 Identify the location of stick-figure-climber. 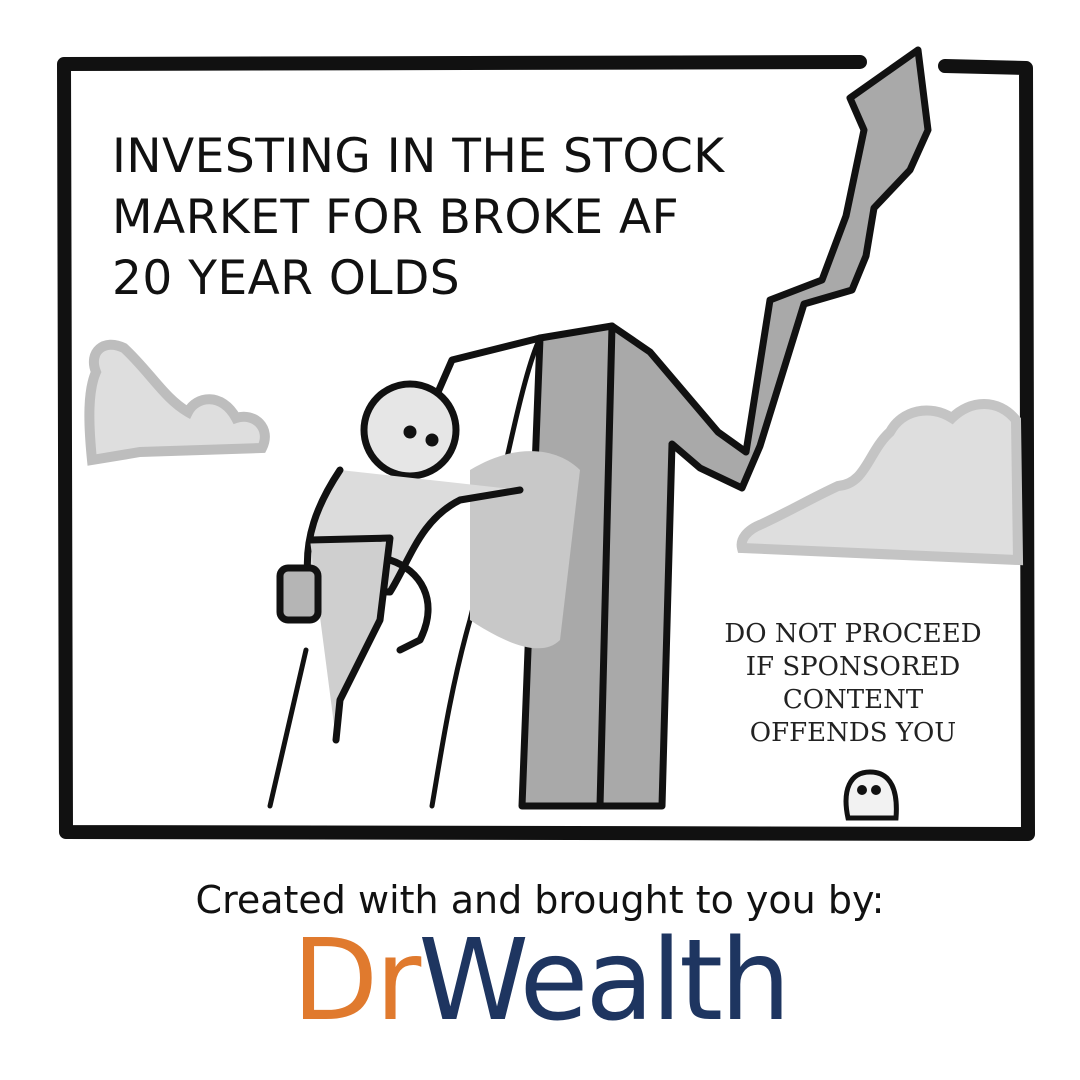
(400, 562).